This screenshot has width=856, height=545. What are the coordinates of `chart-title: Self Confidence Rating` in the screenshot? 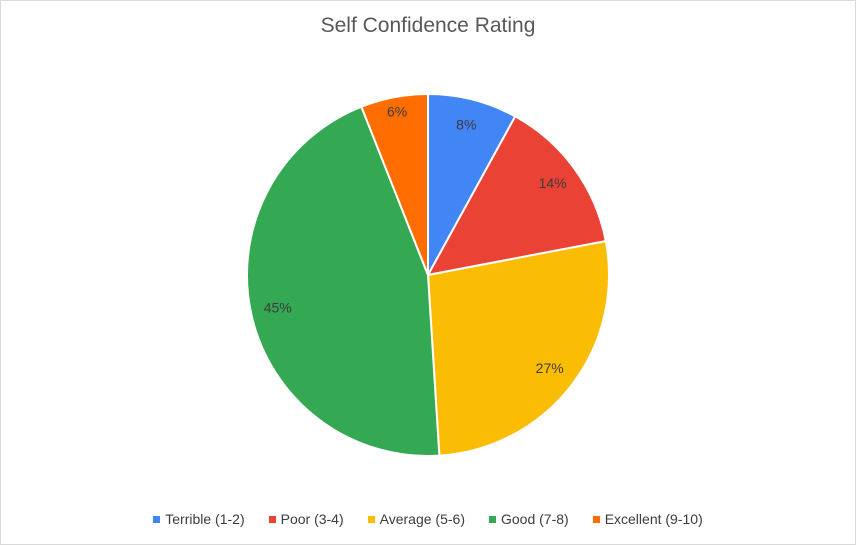 It's located at (428, 25).